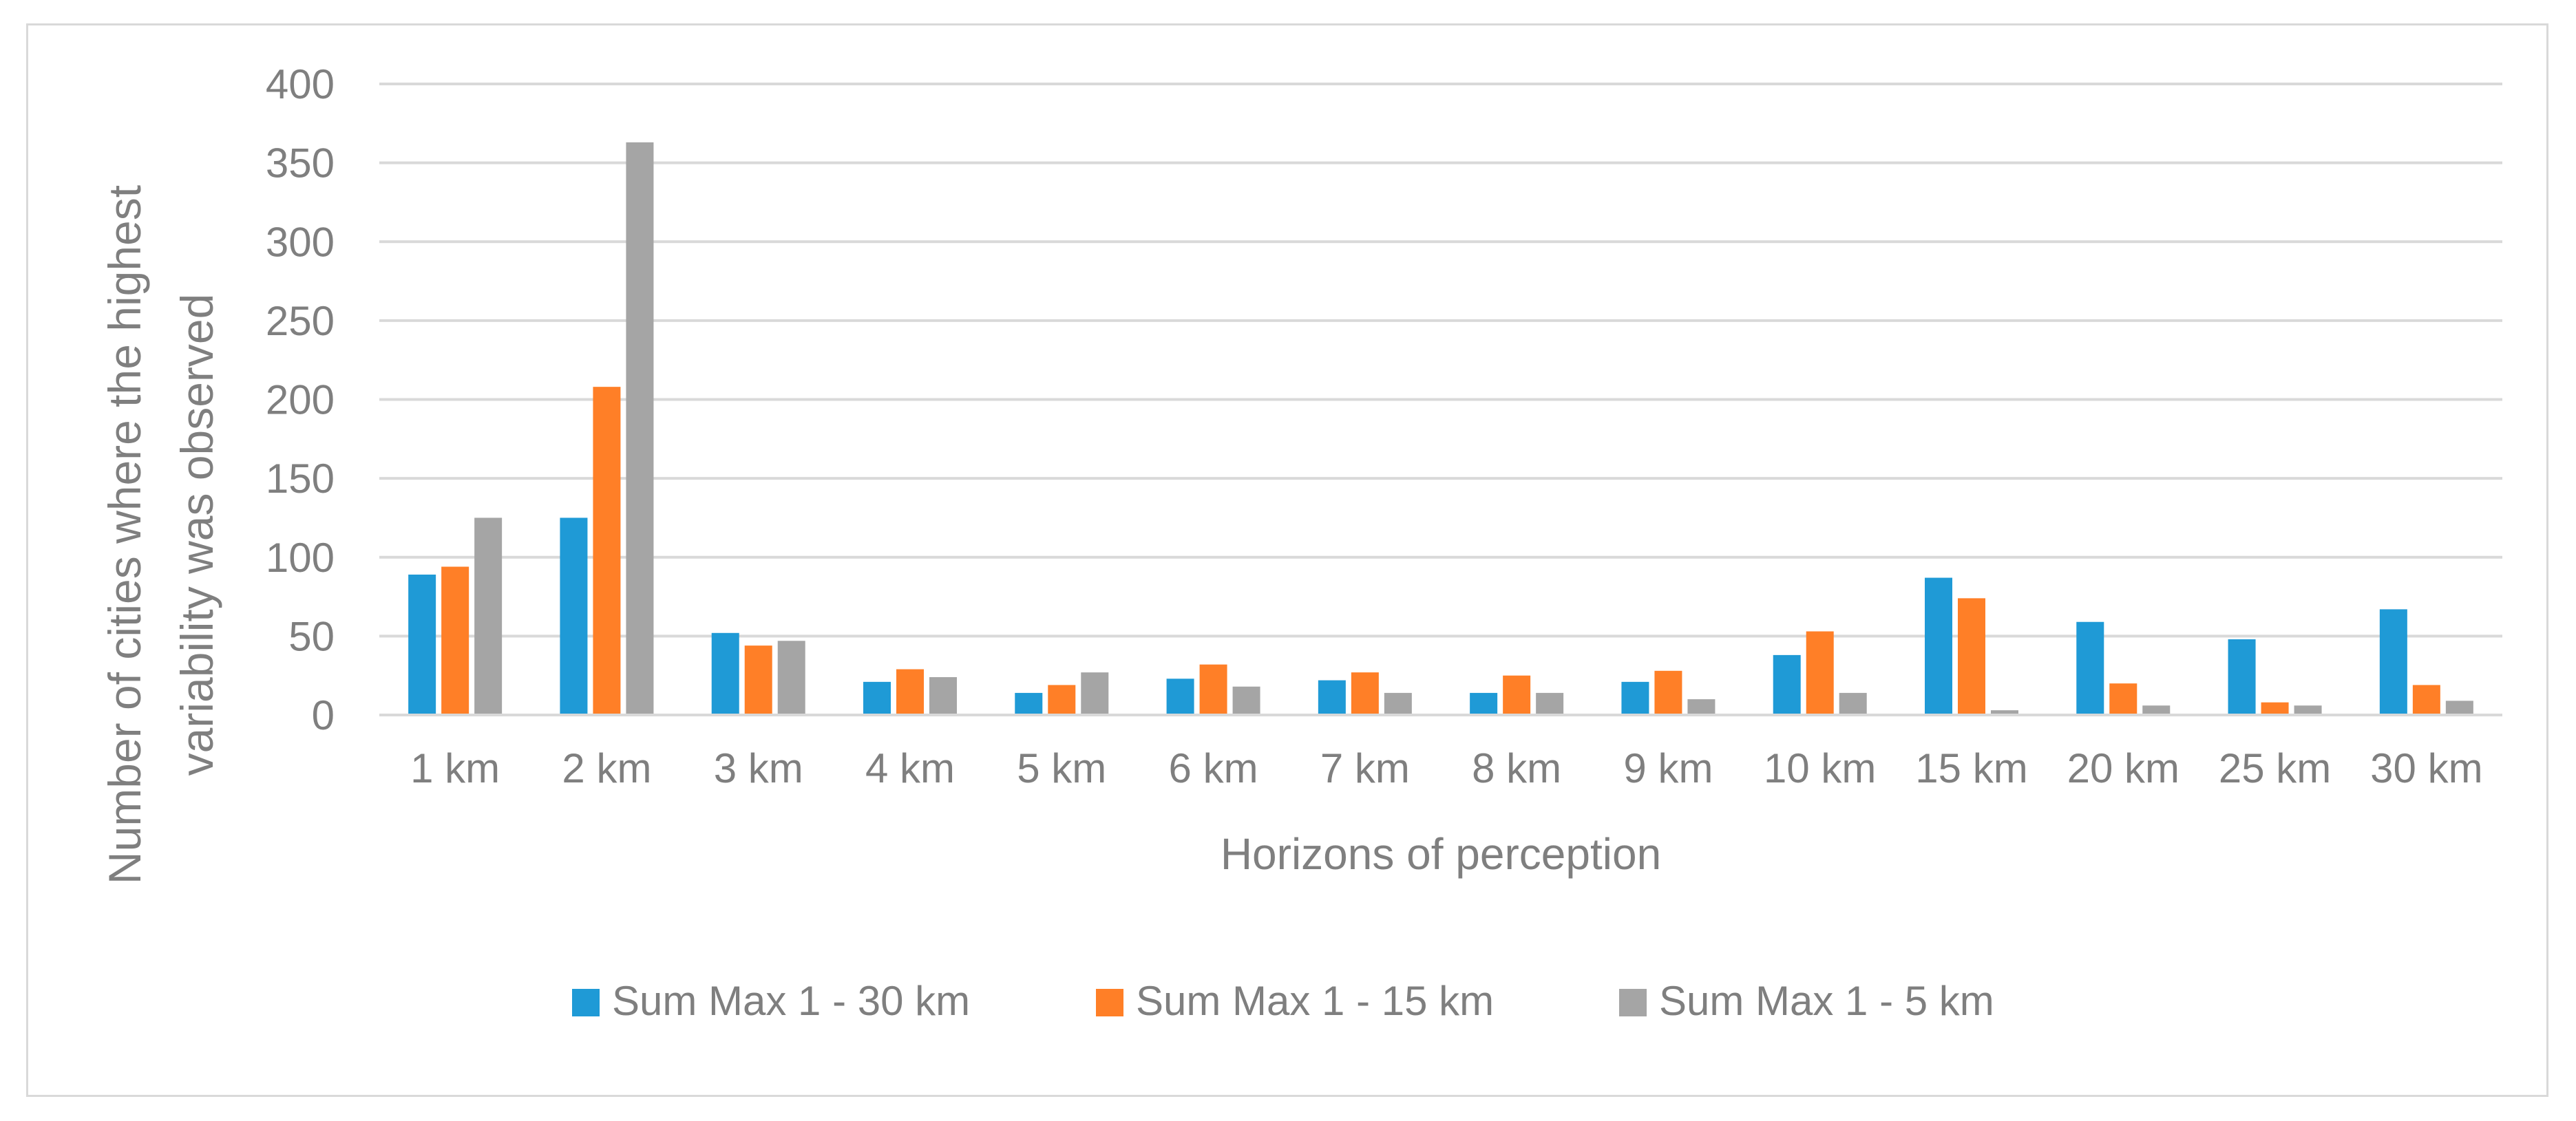 This screenshot has height=1121, width=2576. Describe the element at coordinates (2005, 712) in the screenshot. I see `bar-3-15km` at that location.